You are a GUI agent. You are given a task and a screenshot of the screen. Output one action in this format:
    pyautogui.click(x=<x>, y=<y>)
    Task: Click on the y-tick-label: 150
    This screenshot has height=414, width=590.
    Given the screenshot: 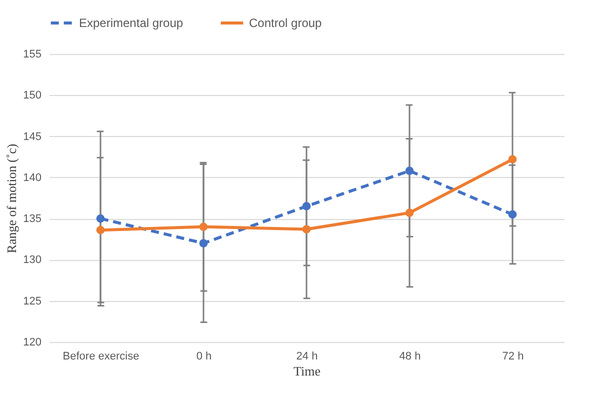 What is the action you would take?
    pyautogui.click(x=32, y=96)
    